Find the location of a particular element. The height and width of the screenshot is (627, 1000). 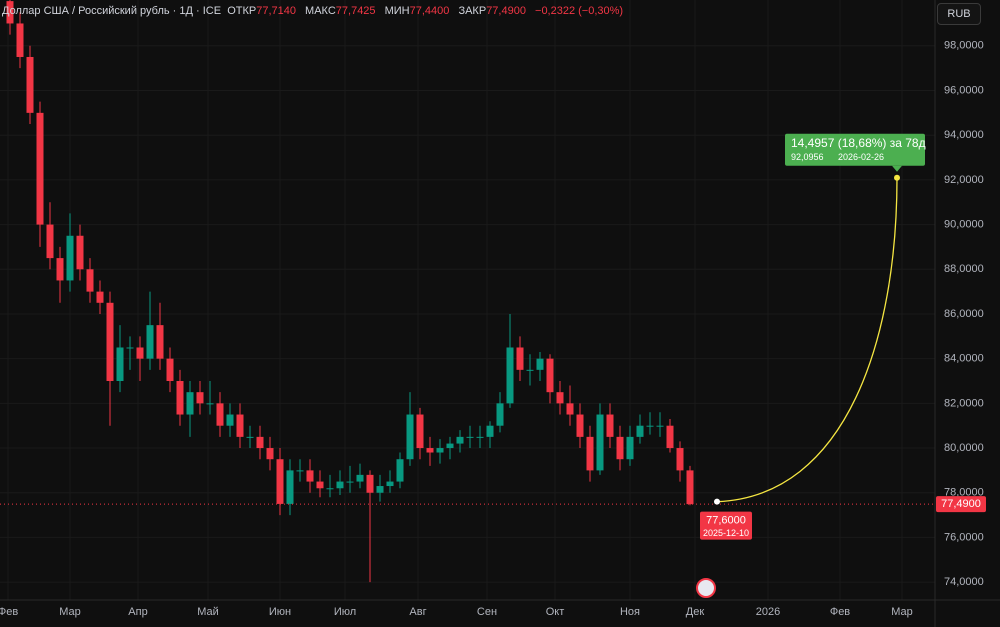

target-box is located at coordinates (855, 149).